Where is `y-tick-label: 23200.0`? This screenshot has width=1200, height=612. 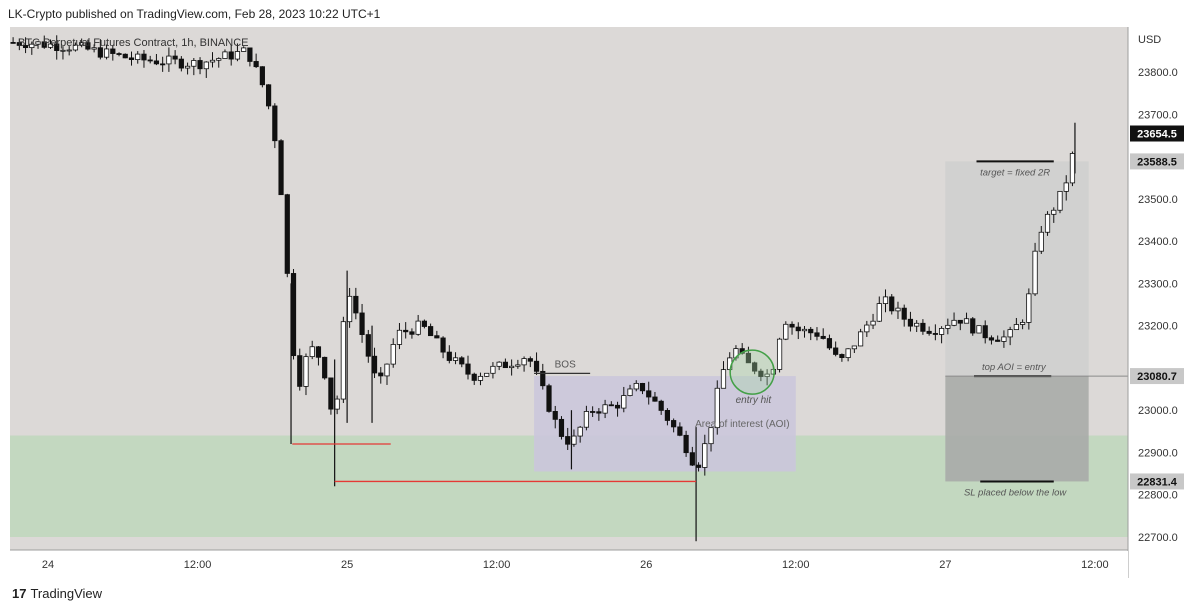
y-tick-label: 23200.0 is located at coordinates (1158, 327).